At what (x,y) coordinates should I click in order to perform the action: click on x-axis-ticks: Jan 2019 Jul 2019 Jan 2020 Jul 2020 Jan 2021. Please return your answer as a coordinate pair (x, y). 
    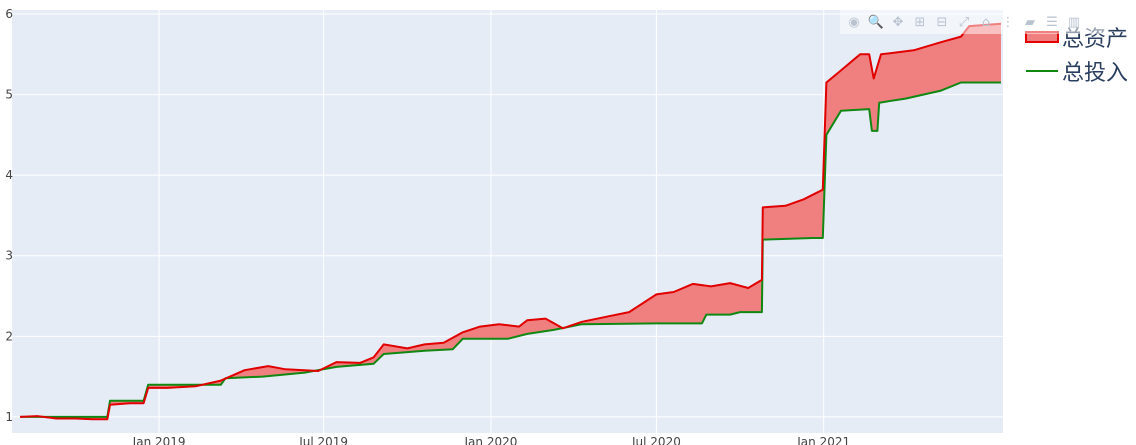
    Looking at the image, I should click on (491, 440).